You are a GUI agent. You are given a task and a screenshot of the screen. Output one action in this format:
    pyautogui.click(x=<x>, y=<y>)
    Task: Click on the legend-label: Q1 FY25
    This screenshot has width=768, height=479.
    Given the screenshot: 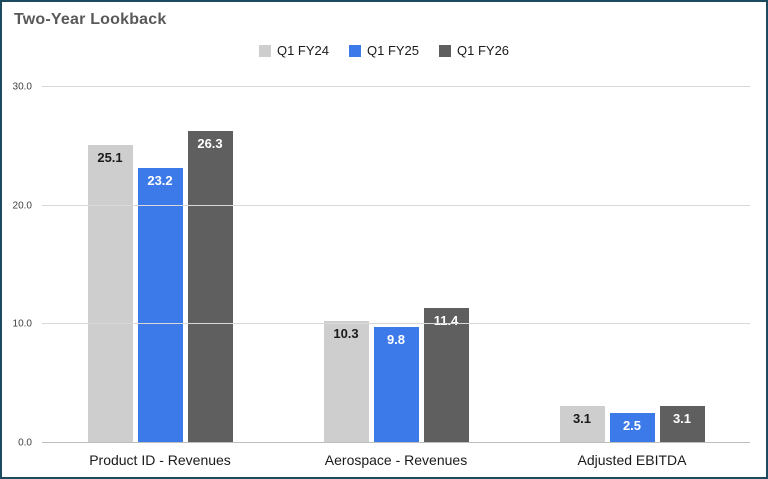 What is the action you would take?
    pyautogui.click(x=393, y=50)
    